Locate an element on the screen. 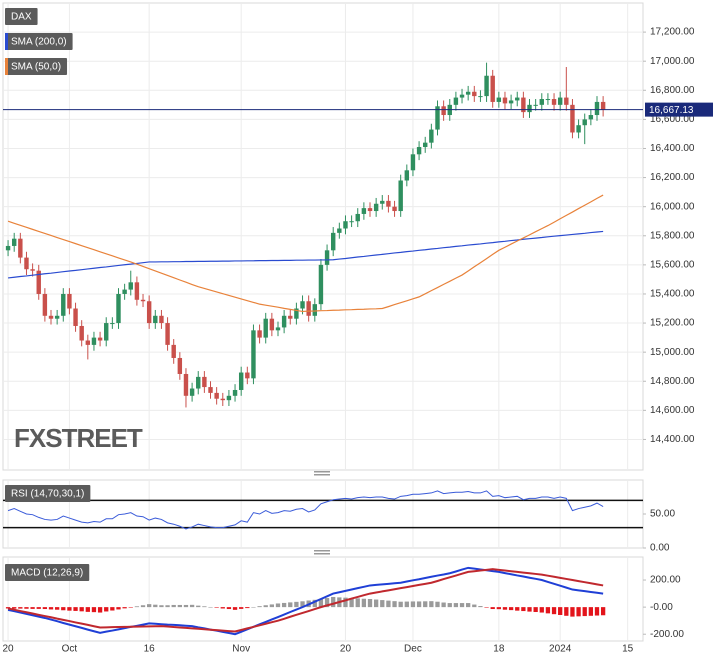 This screenshot has width=717, height=670. macd-line is located at coordinates (305, 601).